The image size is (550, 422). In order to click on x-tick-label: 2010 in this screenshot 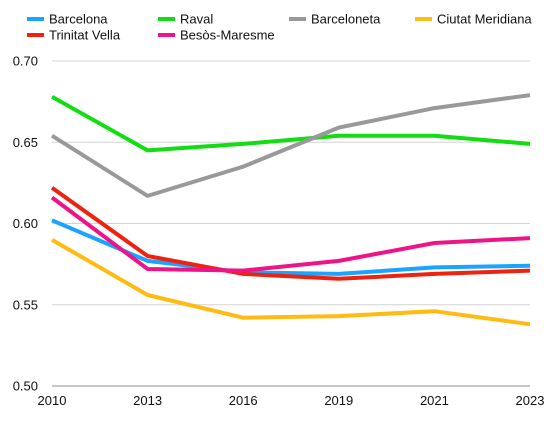, I will do `click(52, 400)`.